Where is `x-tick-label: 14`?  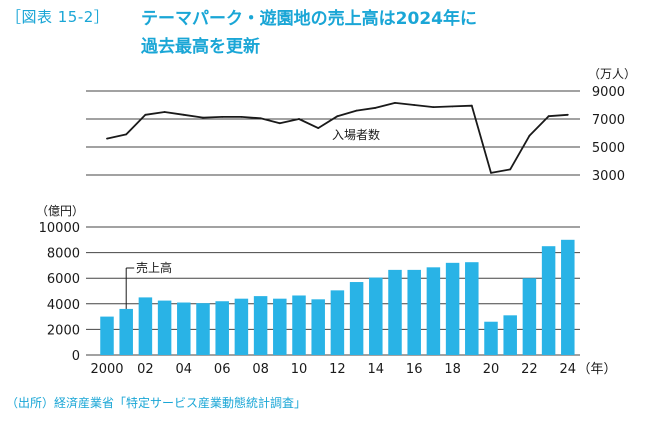 x-tick-label: 14 is located at coordinates (376, 369).